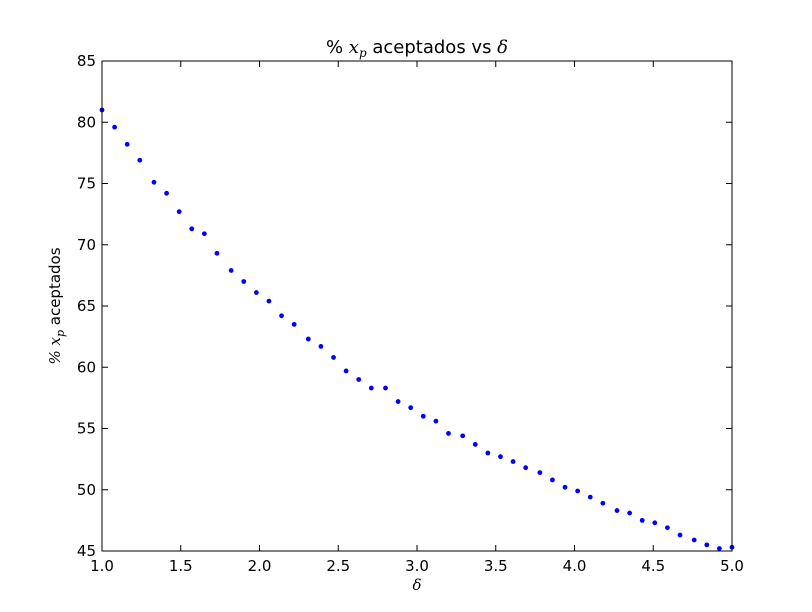  What do you see at coordinates (86, 61) in the screenshot?
I see `y-tick-label: 85` at bounding box center [86, 61].